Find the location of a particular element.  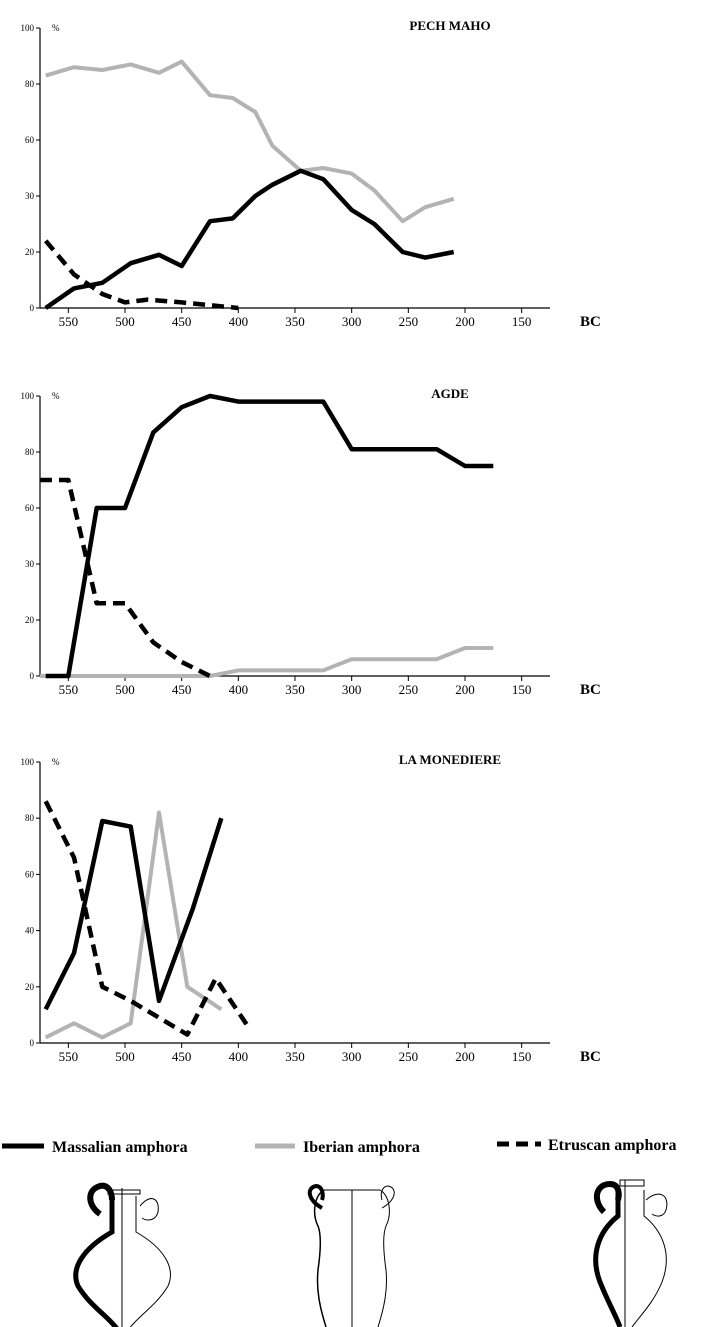

chart-title: AGDE is located at coordinates (450, 393).